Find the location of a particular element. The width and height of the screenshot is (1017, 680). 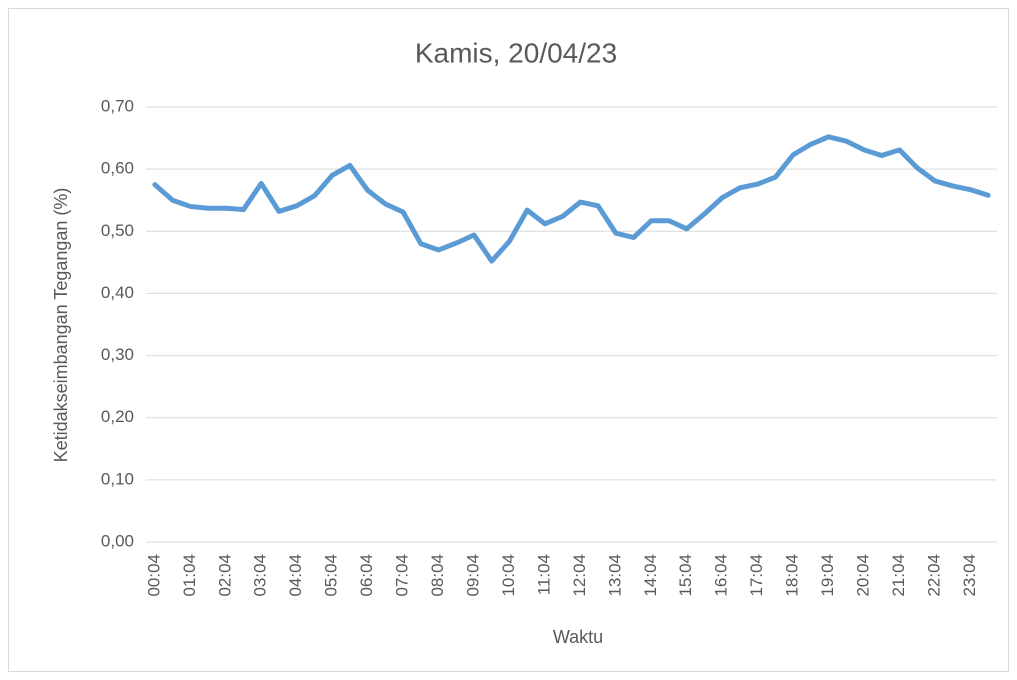

x-tick-label: 12:04 is located at coordinates (579, 575).